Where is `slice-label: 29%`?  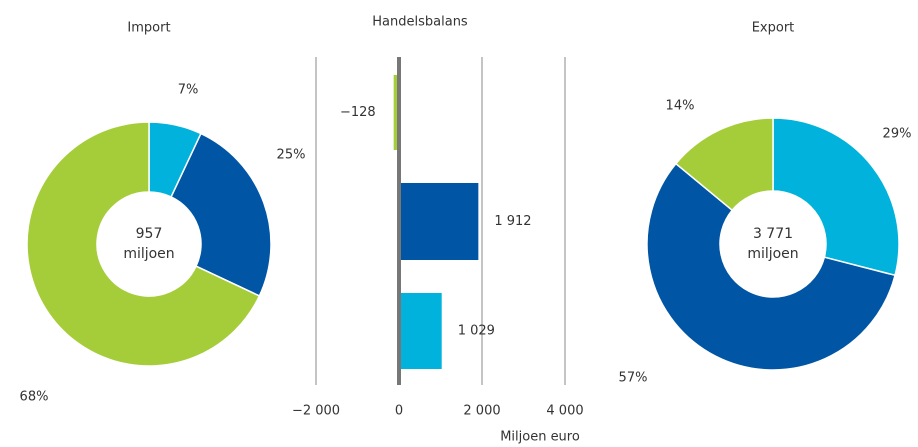 slice-label: 29% is located at coordinates (897, 134).